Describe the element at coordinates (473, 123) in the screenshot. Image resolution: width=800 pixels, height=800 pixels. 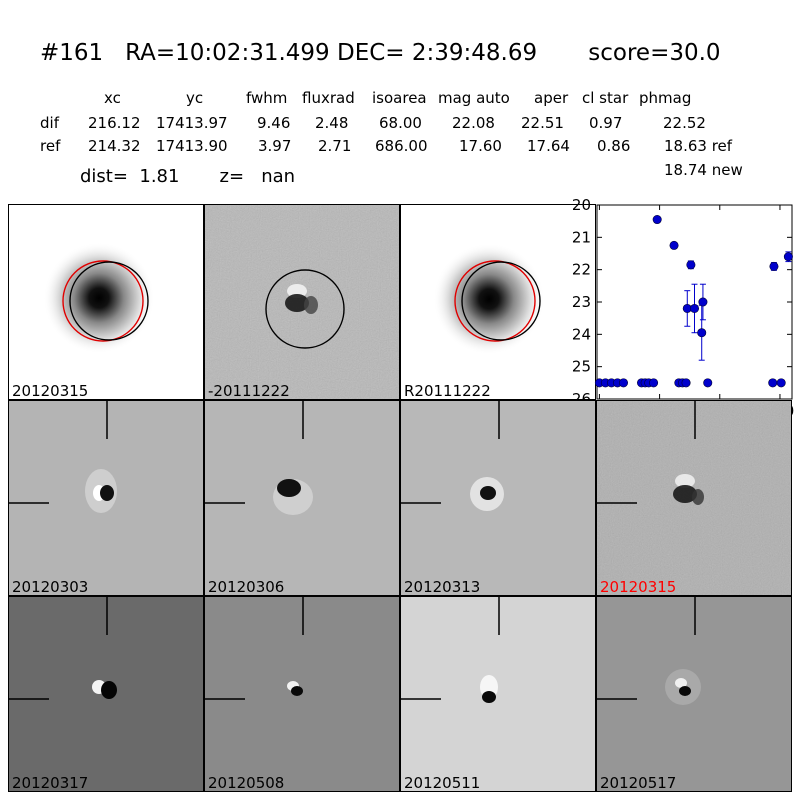
I see `dif-mag-auto: 22.08` at that location.